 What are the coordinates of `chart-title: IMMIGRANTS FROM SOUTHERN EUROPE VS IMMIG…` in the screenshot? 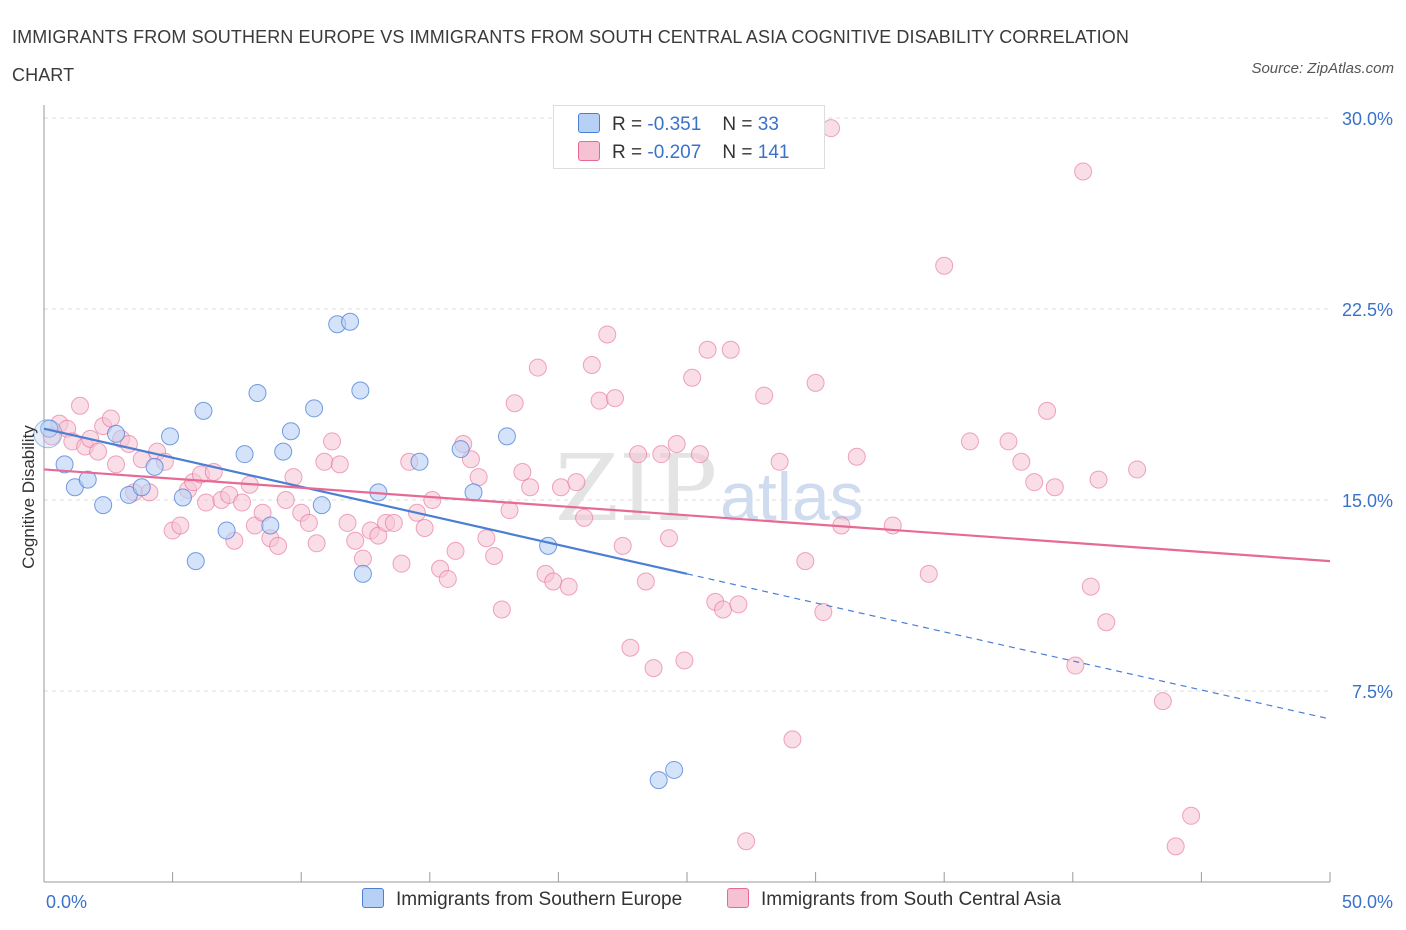 It's located at (570, 56).